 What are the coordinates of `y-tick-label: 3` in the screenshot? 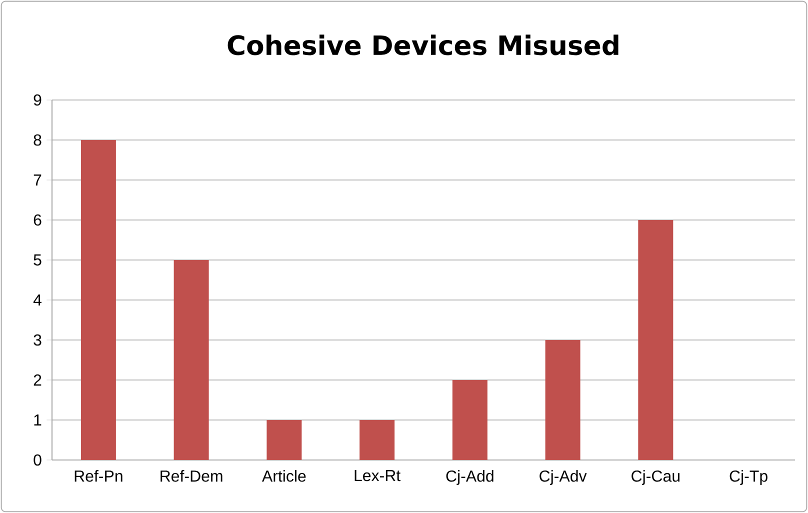 It's located at (38, 340).